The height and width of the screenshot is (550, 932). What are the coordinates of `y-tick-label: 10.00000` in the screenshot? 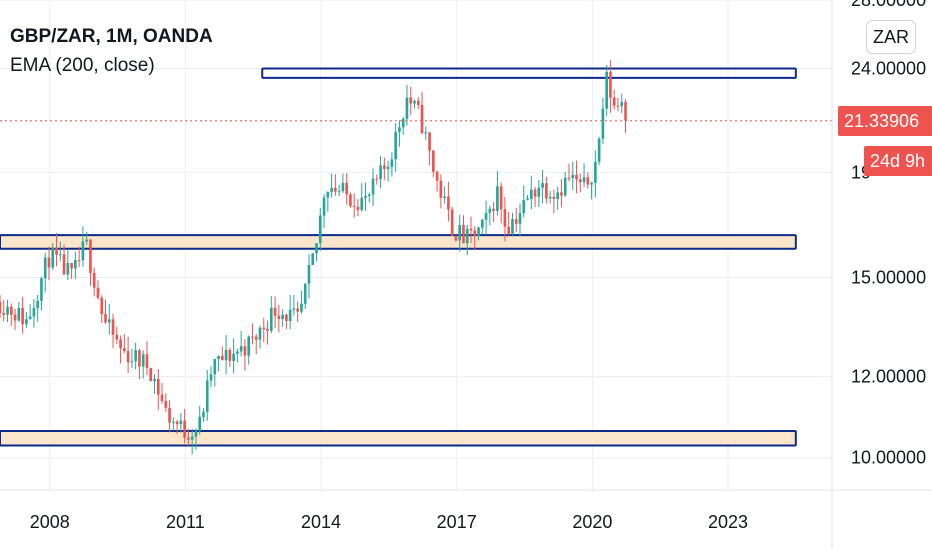 It's located at (888, 458).